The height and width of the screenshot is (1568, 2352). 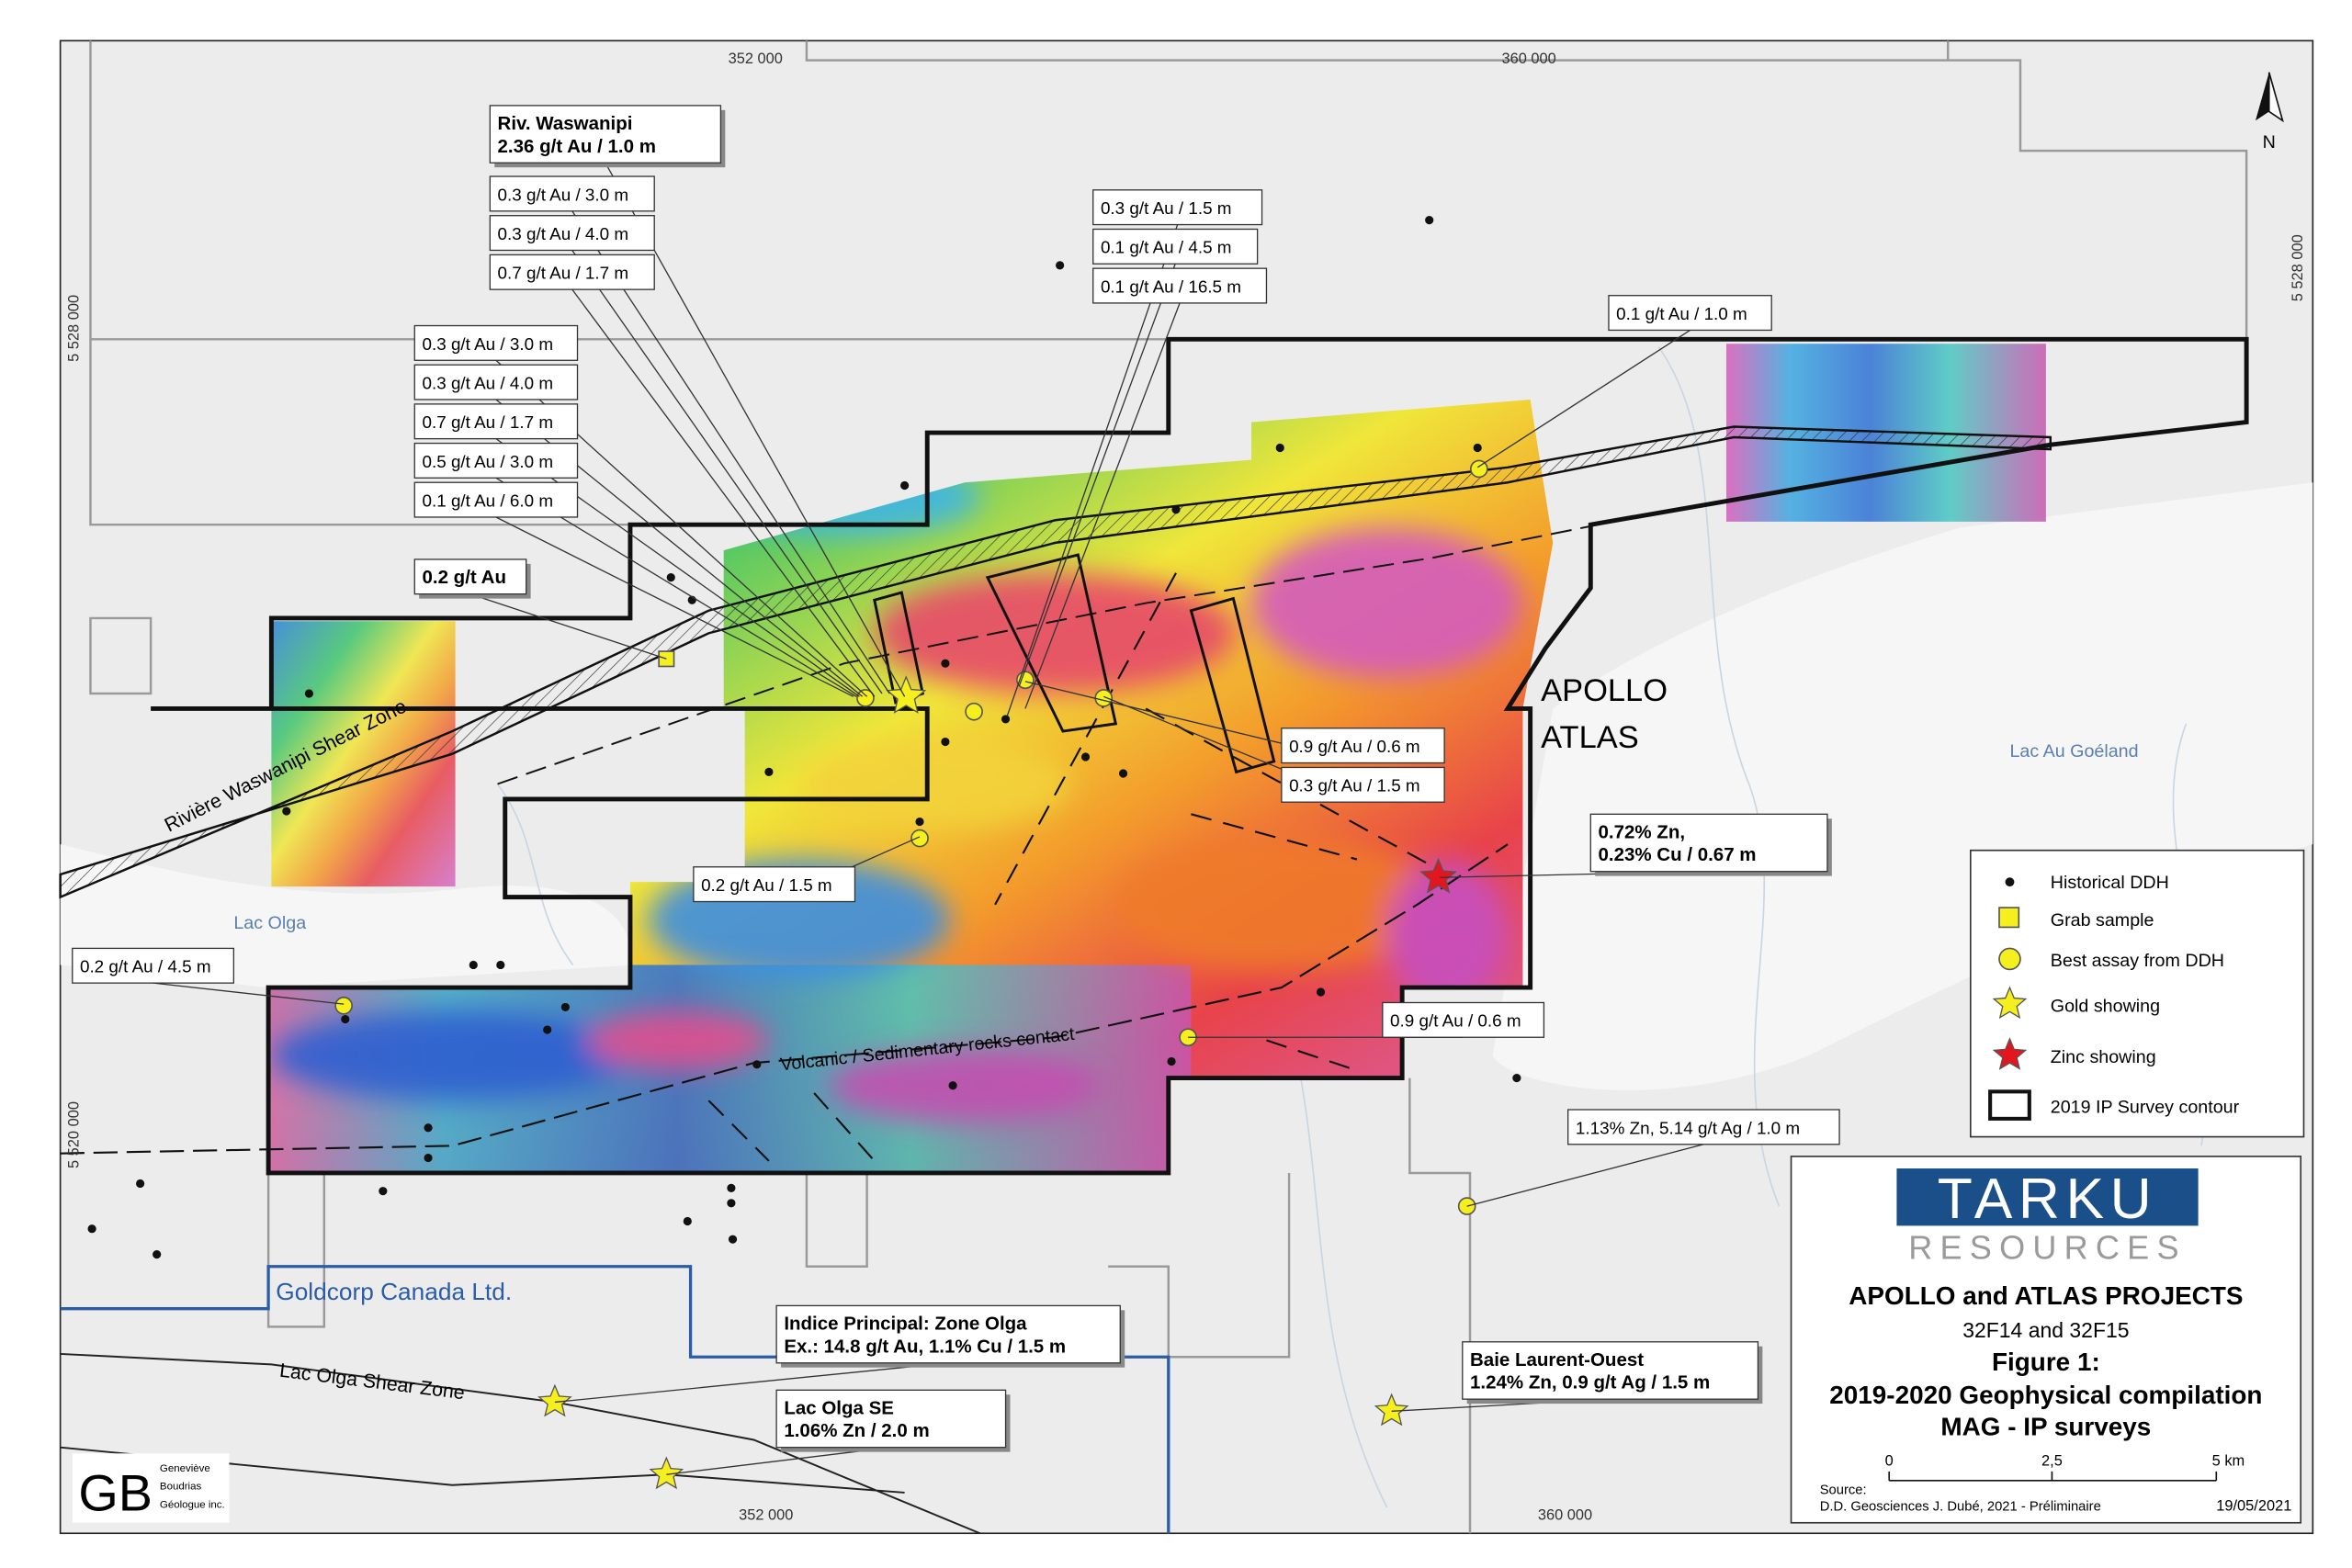 I want to click on callout-text: 0.3 g/t Au / 3.0 m, so click(x=563, y=194).